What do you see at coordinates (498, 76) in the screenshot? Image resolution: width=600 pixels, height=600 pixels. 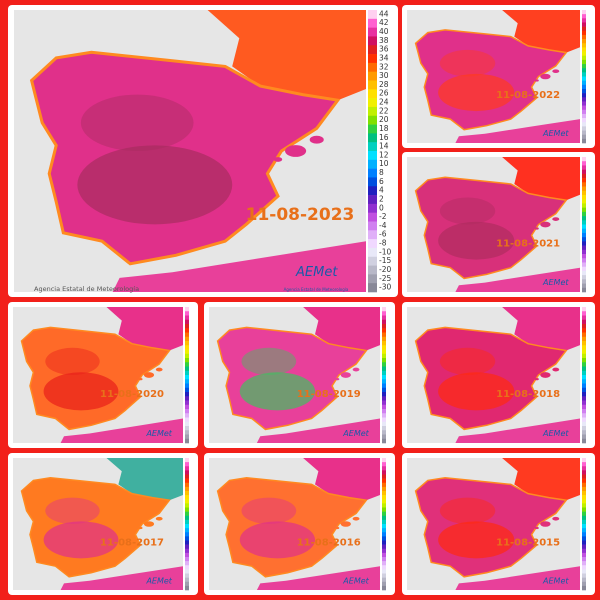 I see `map-panel: 11-08-2022 AEMet` at bounding box center [498, 76].